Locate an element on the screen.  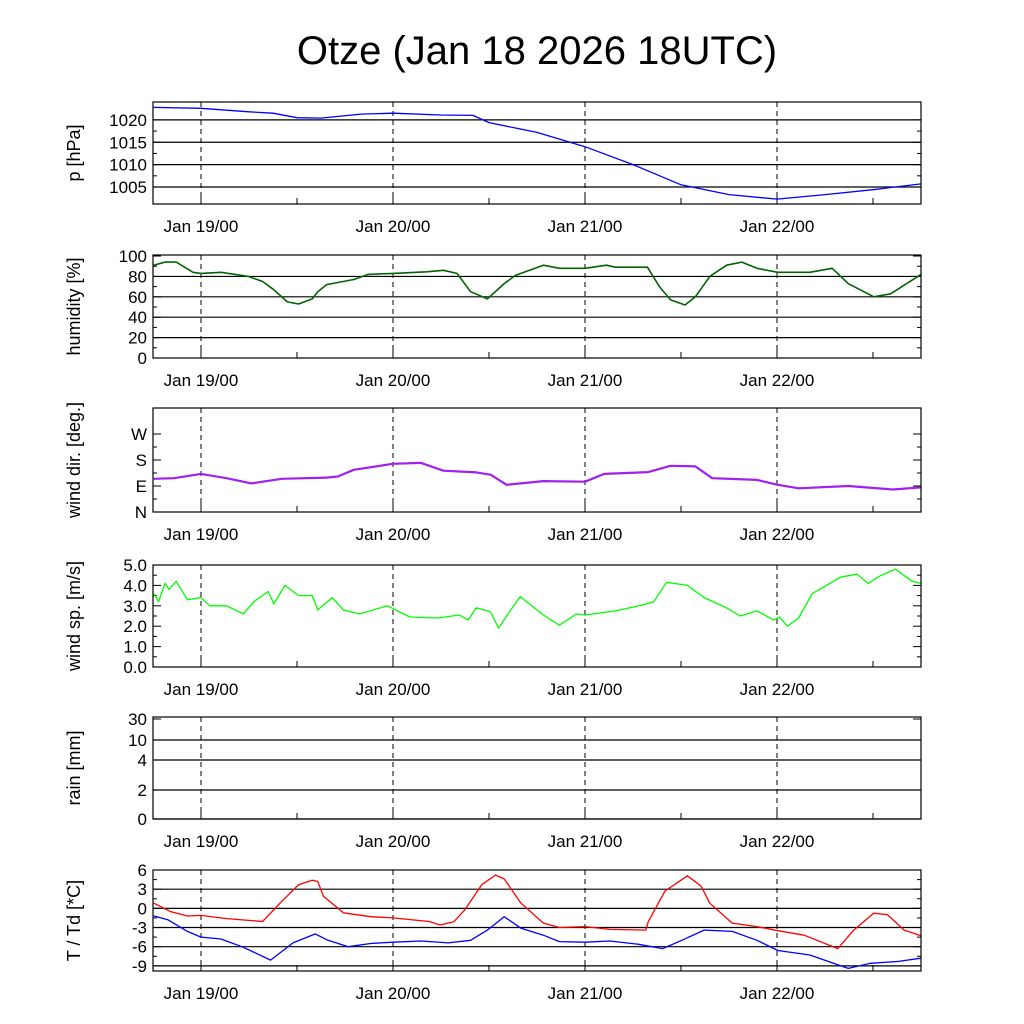
y-tick-label: 1005 is located at coordinates (128, 187).